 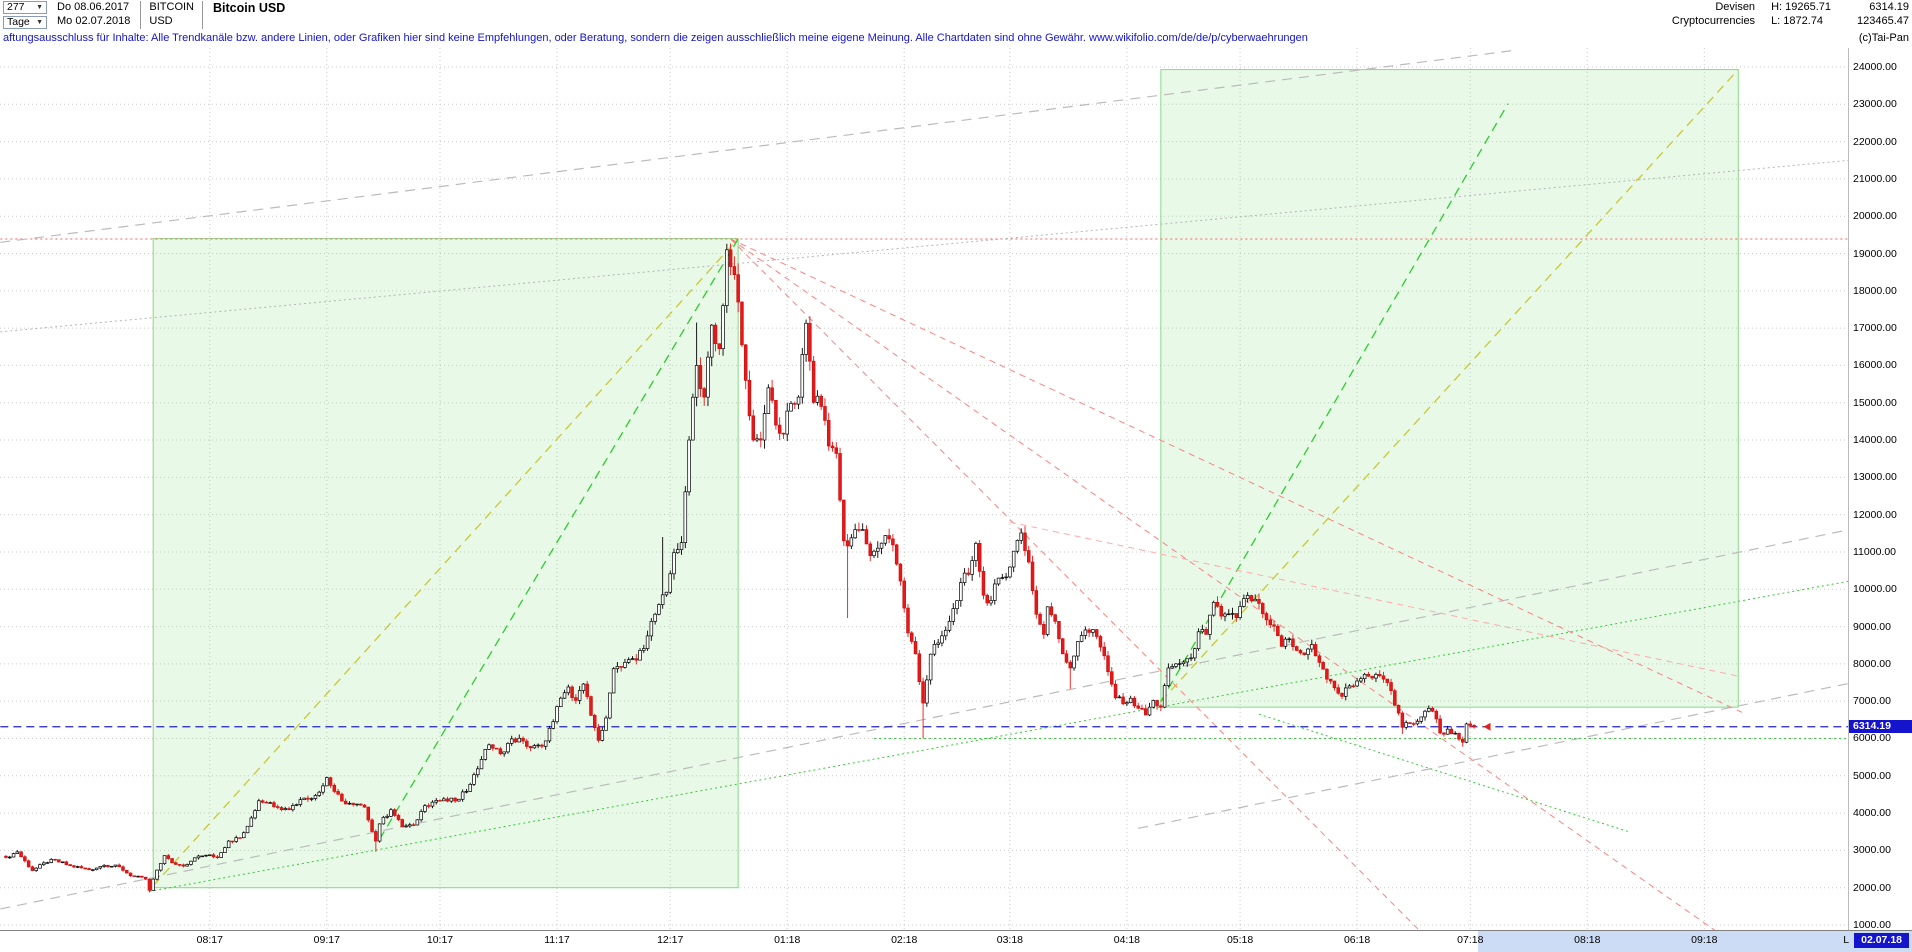 I want to click on last-date-badge: 02.07.18, so click(x=1881, y=940).